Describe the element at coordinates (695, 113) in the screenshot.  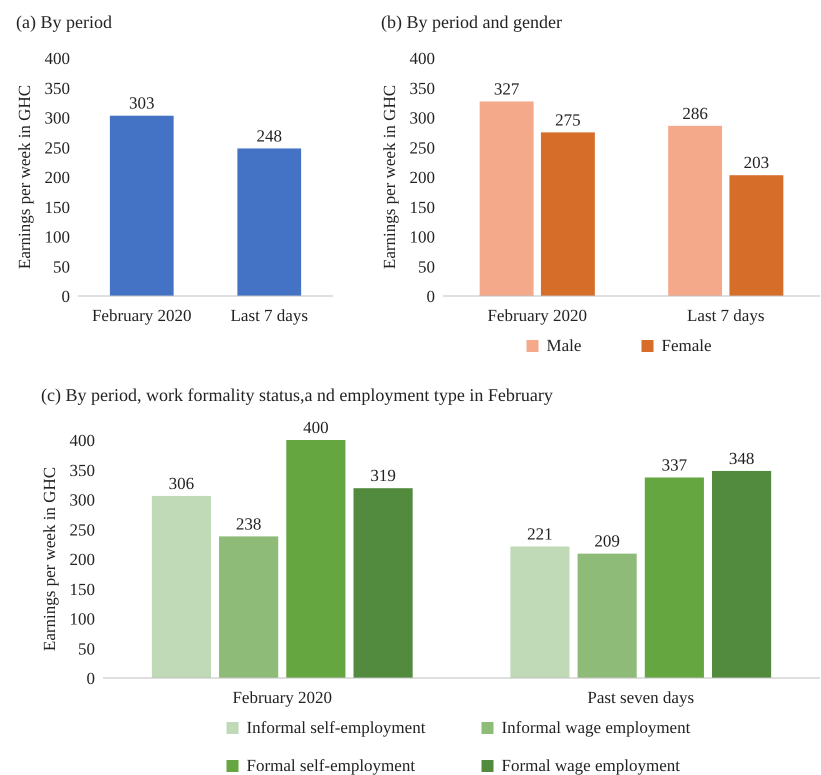
I see `data-label: 286` at that location.